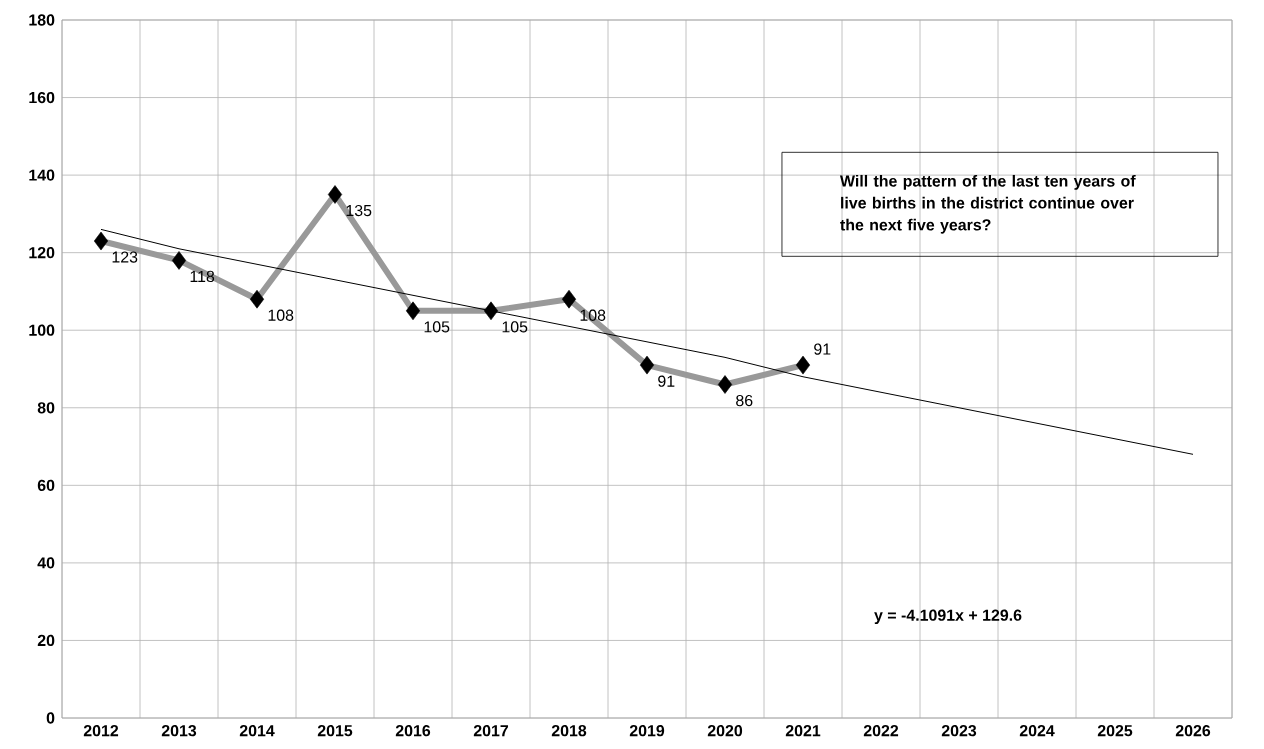  Describe the element at coordinates (359, 210) in the screenshot. I see `data-label: 135` at that location.